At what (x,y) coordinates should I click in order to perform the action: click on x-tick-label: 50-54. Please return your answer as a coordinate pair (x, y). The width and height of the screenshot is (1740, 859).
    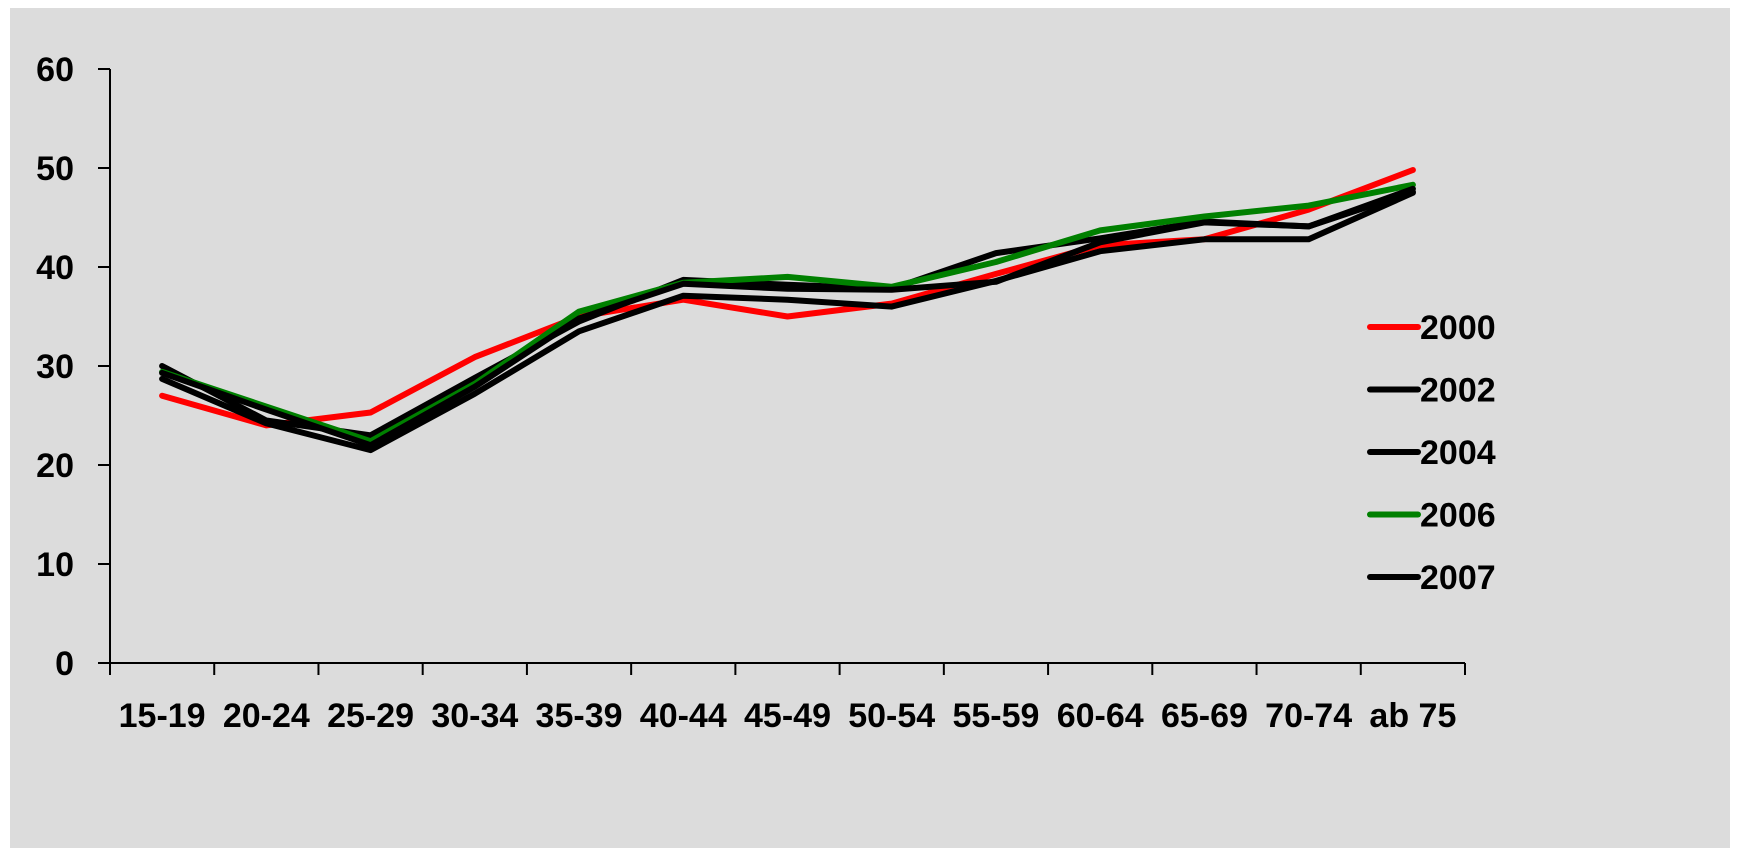
    Looking at the image, I should click on (891, 716).